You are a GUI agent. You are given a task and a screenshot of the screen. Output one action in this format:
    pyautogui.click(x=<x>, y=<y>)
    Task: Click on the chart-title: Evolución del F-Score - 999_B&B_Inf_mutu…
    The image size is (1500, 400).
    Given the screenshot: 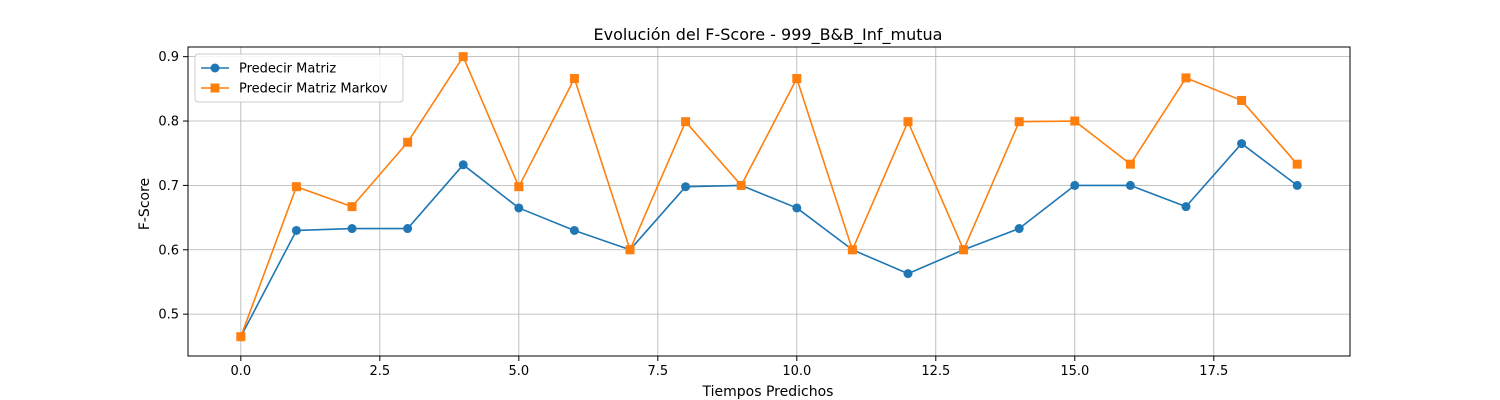 What is the action you would take?
    pyautogui.click(x=768, y=35)
    